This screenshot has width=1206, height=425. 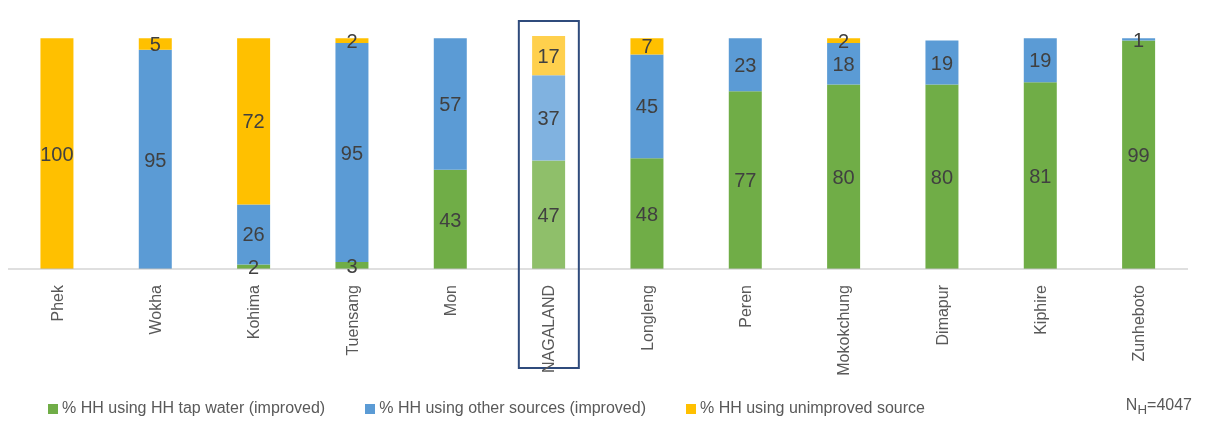 I want to click on data-label: 81, so click(x=1040, y=175).